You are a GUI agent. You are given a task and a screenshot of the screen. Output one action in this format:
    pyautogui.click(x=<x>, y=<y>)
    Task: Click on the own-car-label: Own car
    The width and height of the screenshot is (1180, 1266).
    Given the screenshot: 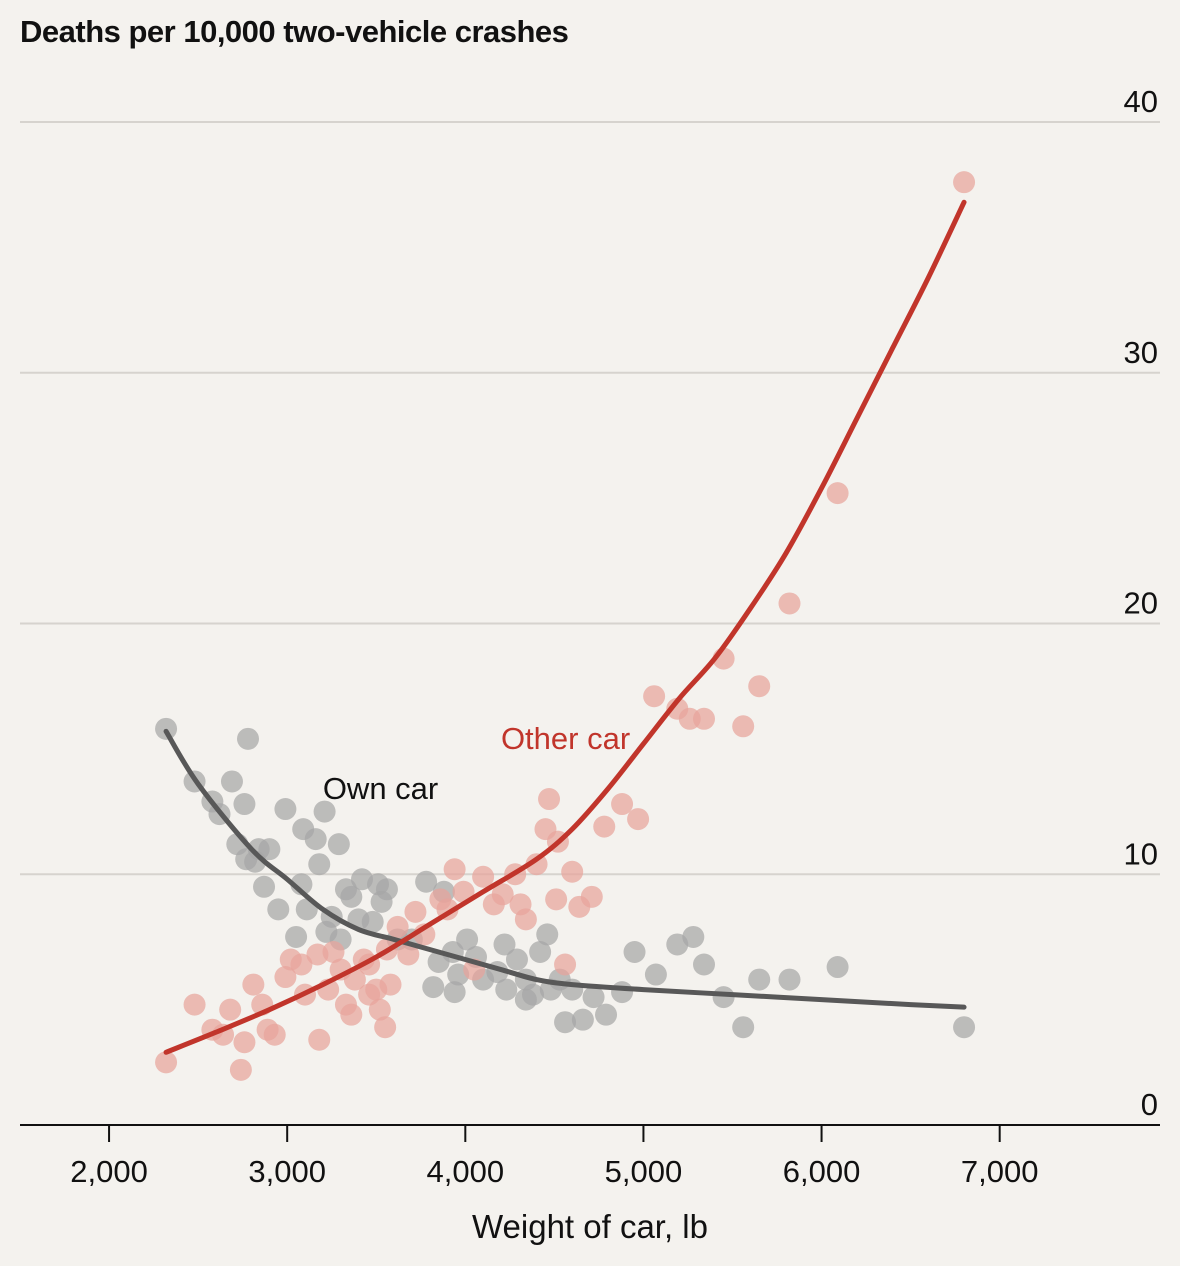 What is the action you would take?
    pyautogui.click(x=380, y=788)
    